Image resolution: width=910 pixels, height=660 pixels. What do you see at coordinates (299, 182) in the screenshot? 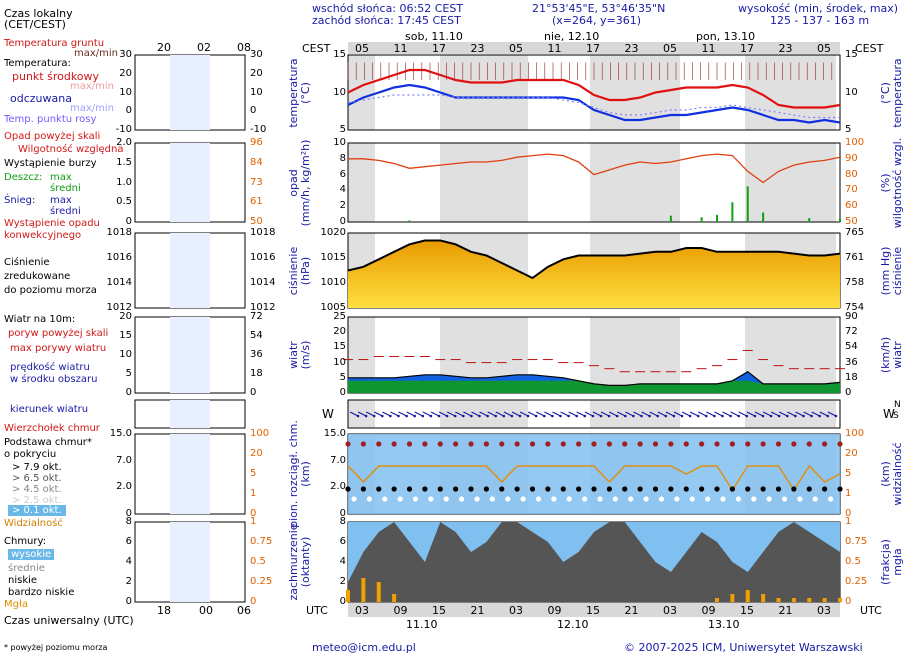
I see `panel-left-label-precip: opad (mm/h, kg/m²h)` at bounding box center [299, 182].